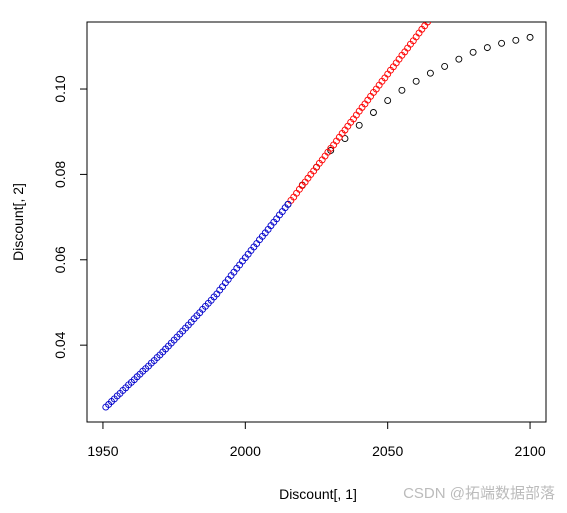 This screenshot has width=567, height=513. I want to click on x-tick-label: 2100, so click(529, 451).